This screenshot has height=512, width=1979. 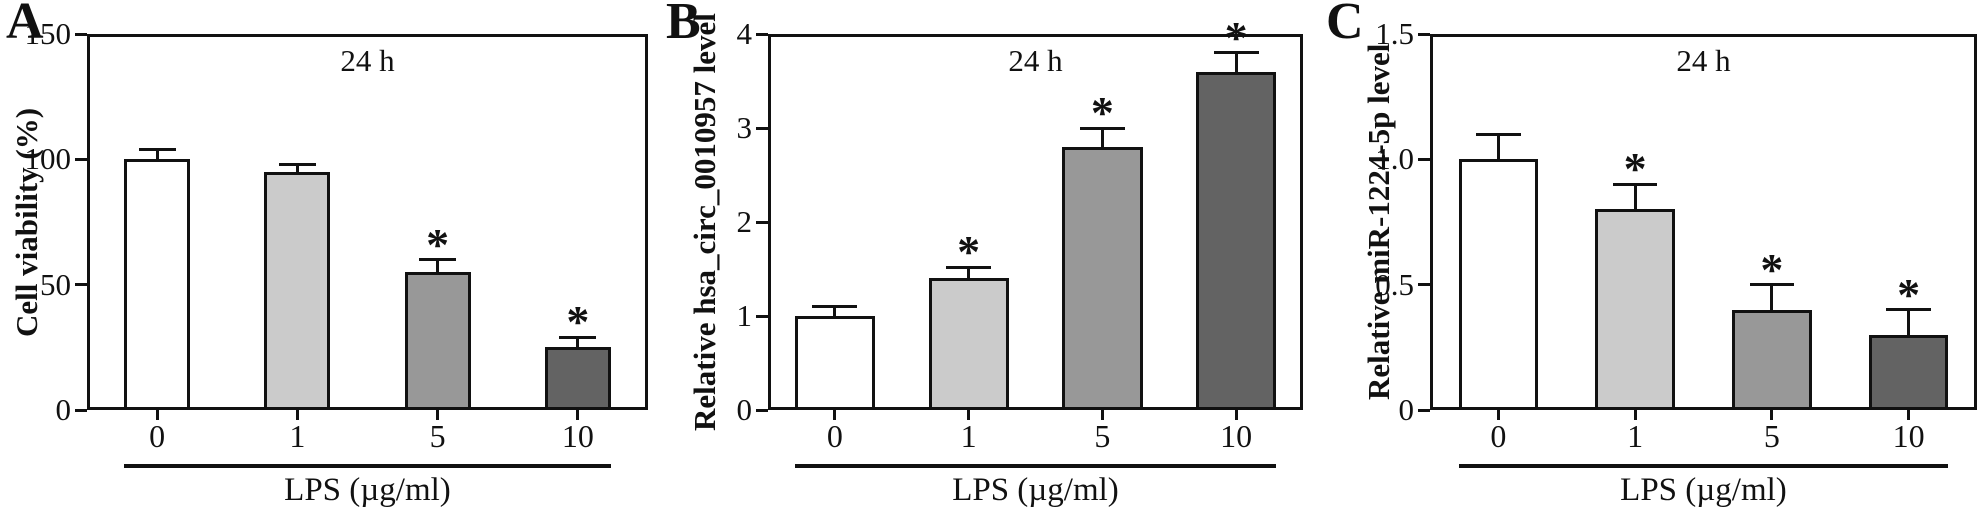 What do you see at coordinates (683, 25) in the screenshot?
I see `panel-letter: B` at bounding box center [683, 25].